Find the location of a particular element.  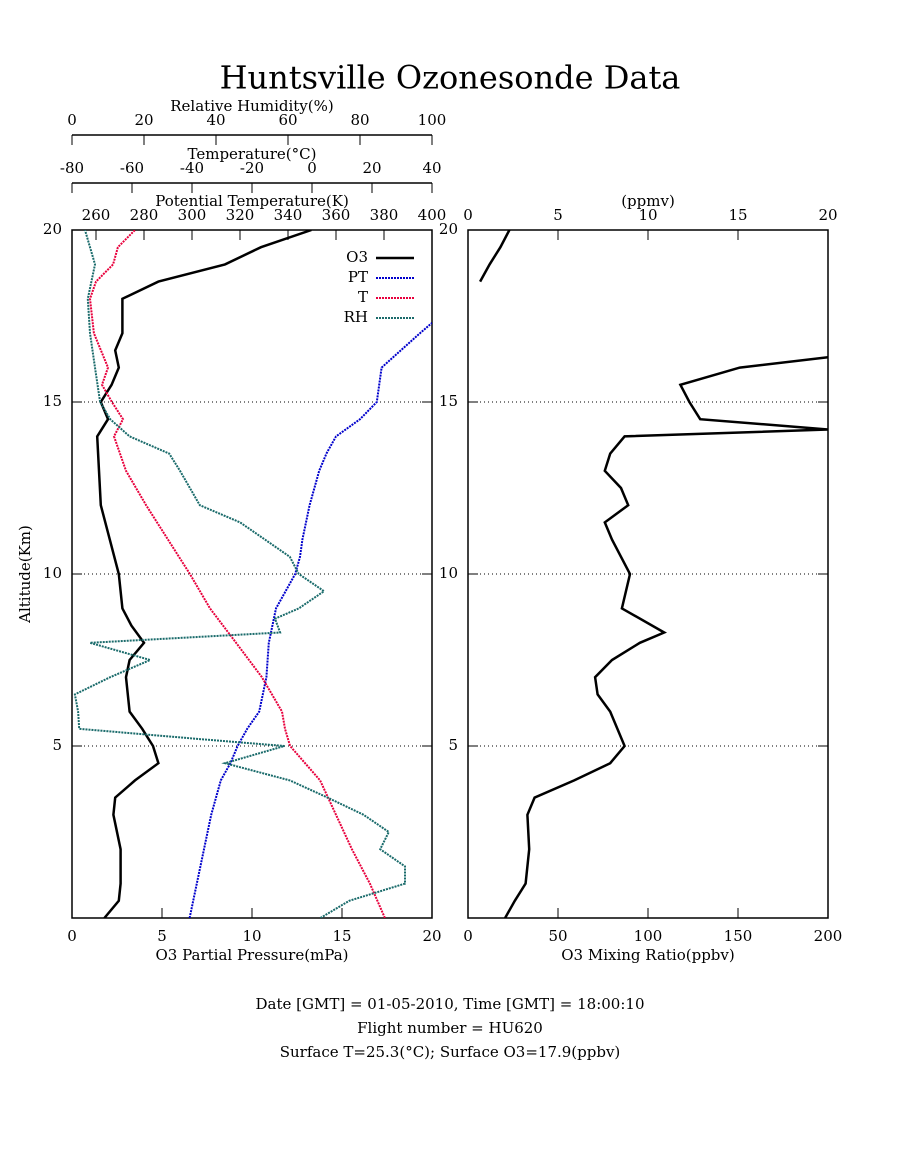

x-axis-label: Potential Temperature(K) is located at coordinates (252, 201).